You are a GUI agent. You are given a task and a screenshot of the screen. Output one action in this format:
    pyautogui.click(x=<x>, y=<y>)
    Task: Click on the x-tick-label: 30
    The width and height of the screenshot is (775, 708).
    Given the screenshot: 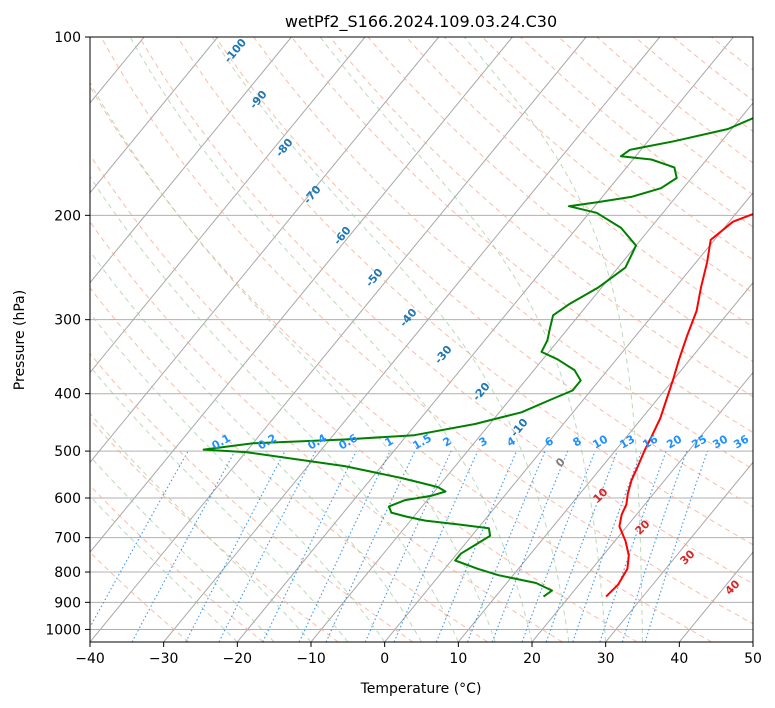 What is the action you would take?
    pyautogui.click(x=606, y=659)
    